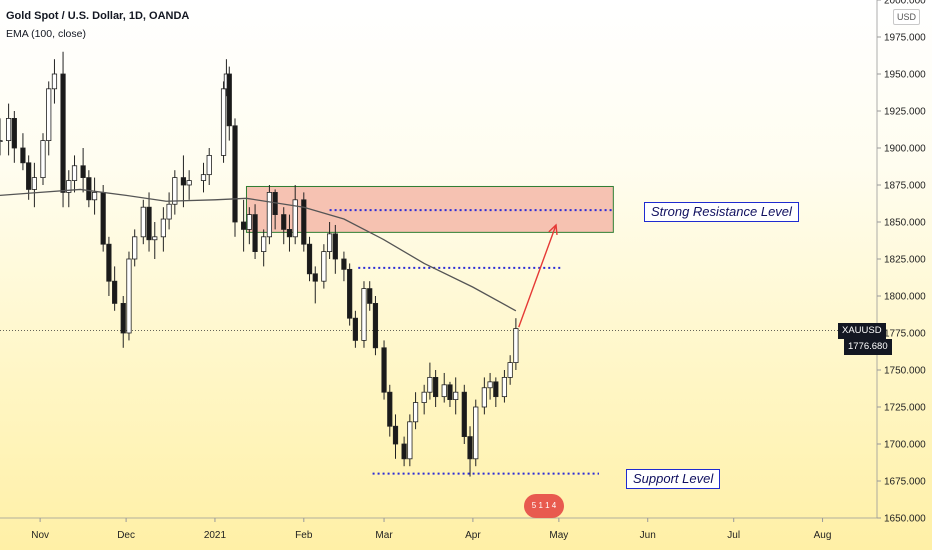 The image size is (932, 550). I want to click on currency-badge: USD, so click(906, 17).